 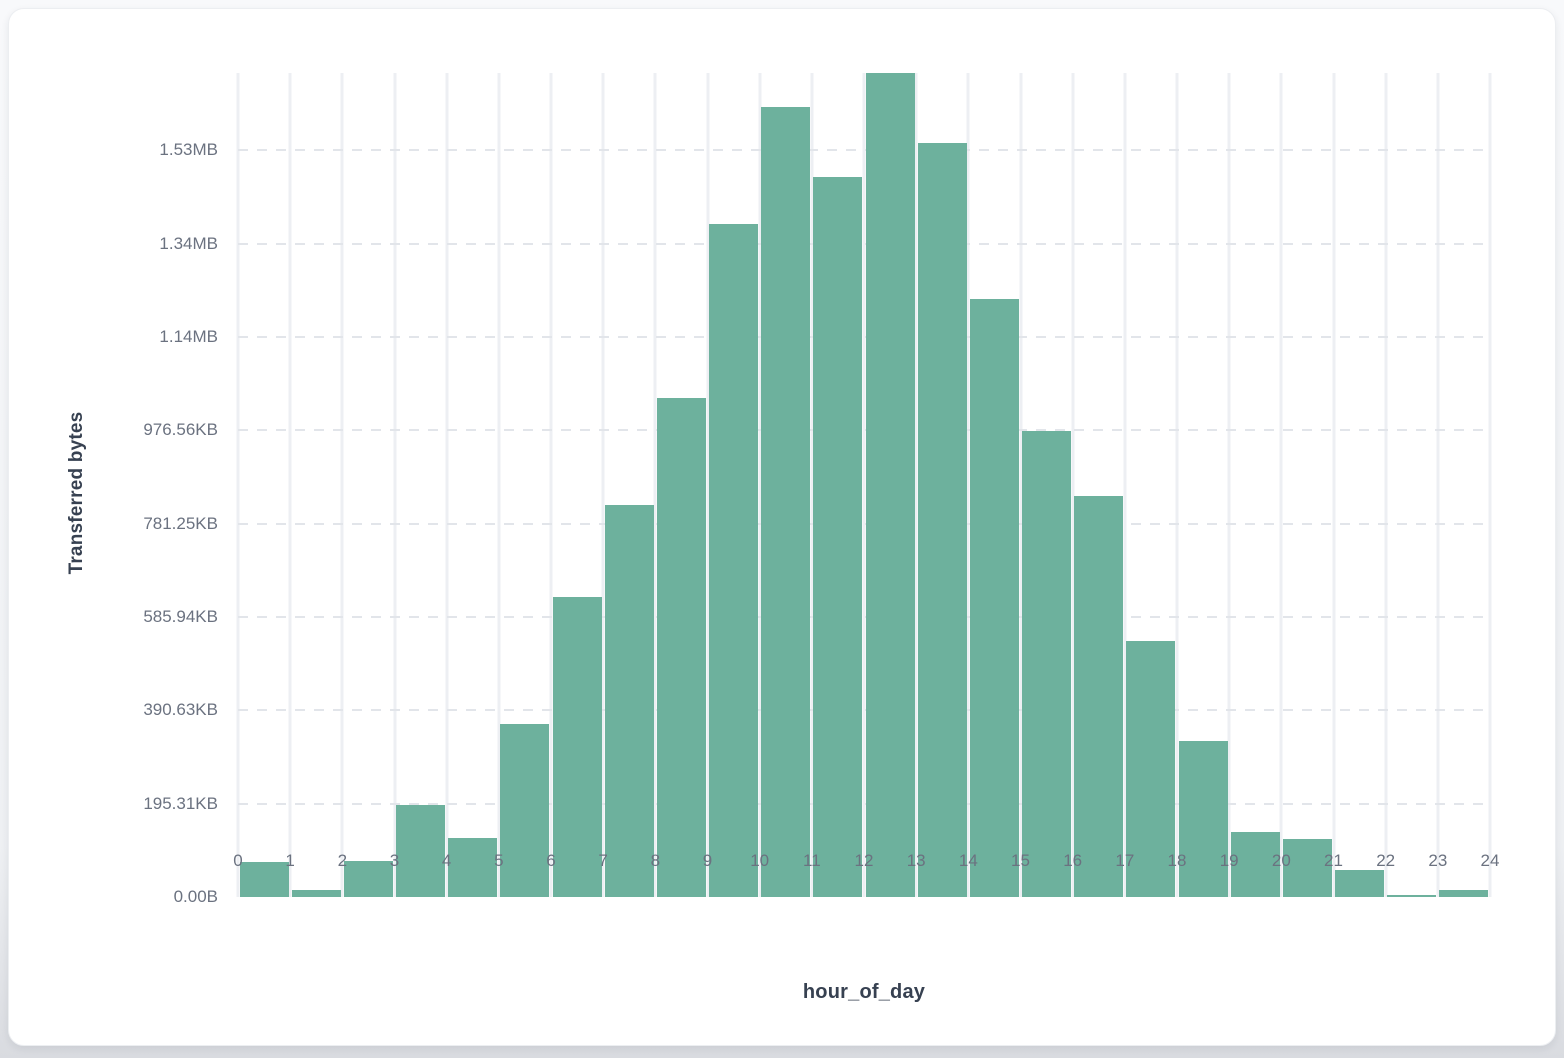 What do you see at coordinates (760, 860) in the screenshot?
I see `x-tick-label-10: 10` at bounding box center [760, 860].